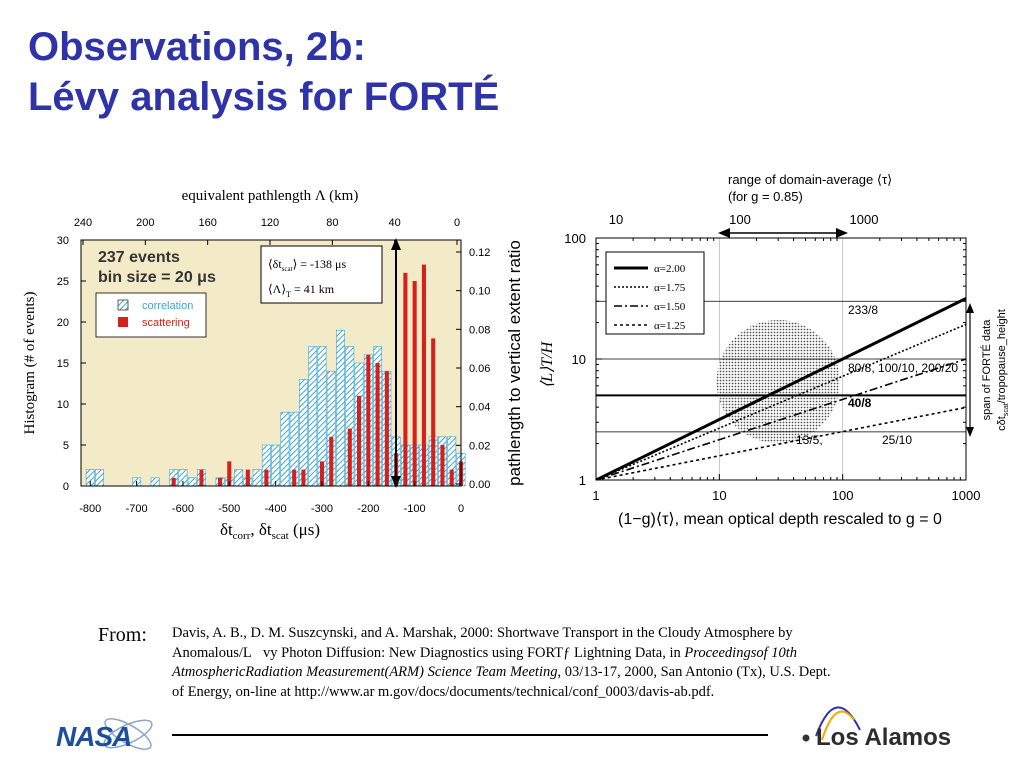 The width and height of the screenshot is (1024, 768). I want to click on bin-size-text: bin size = 20 μs, so click(157, 277).